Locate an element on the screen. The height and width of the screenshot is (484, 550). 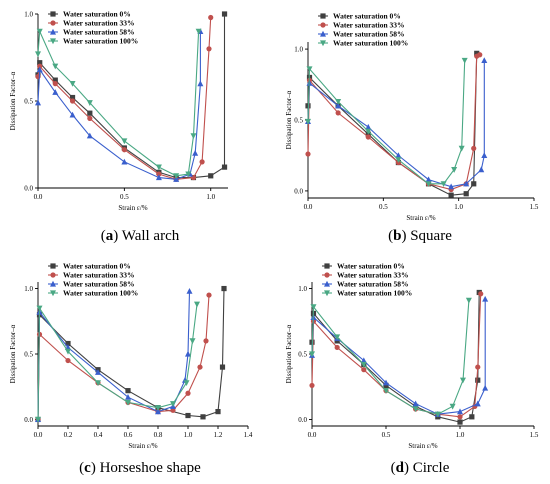
caption-letter: b is located at coordinates (397, 236).